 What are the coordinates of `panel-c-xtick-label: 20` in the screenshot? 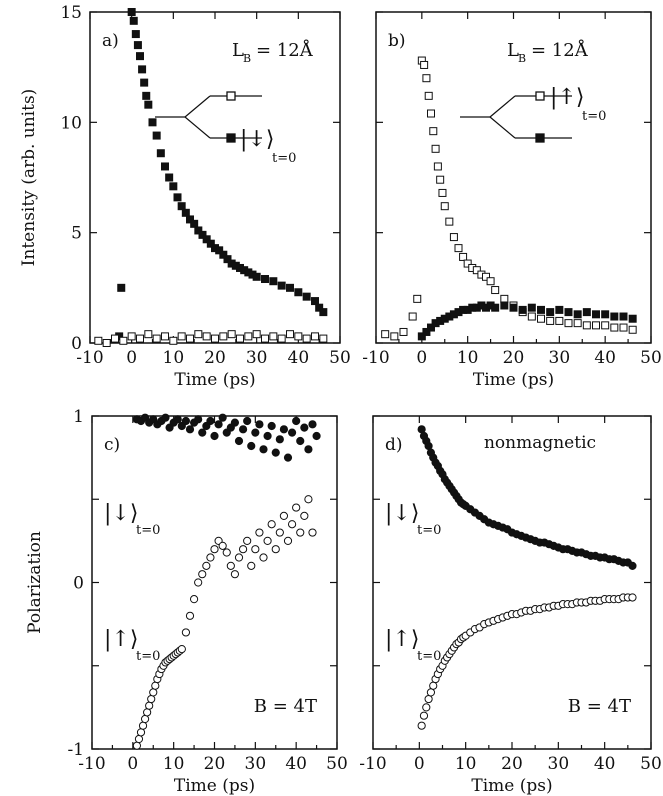 It's located at (215, 764).